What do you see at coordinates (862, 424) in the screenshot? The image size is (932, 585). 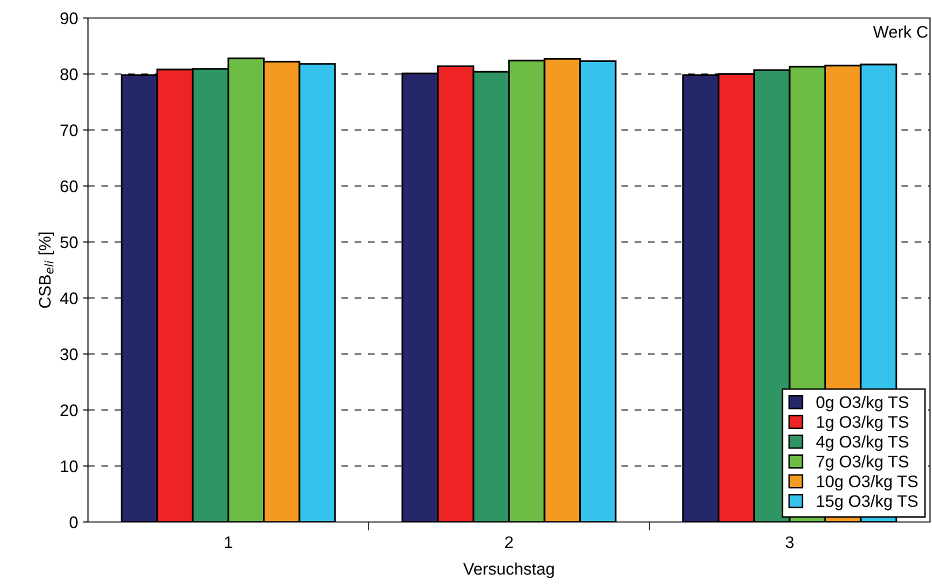 I see `legend-label: 1g O3/kg TS` at bounding box center [862, 424].